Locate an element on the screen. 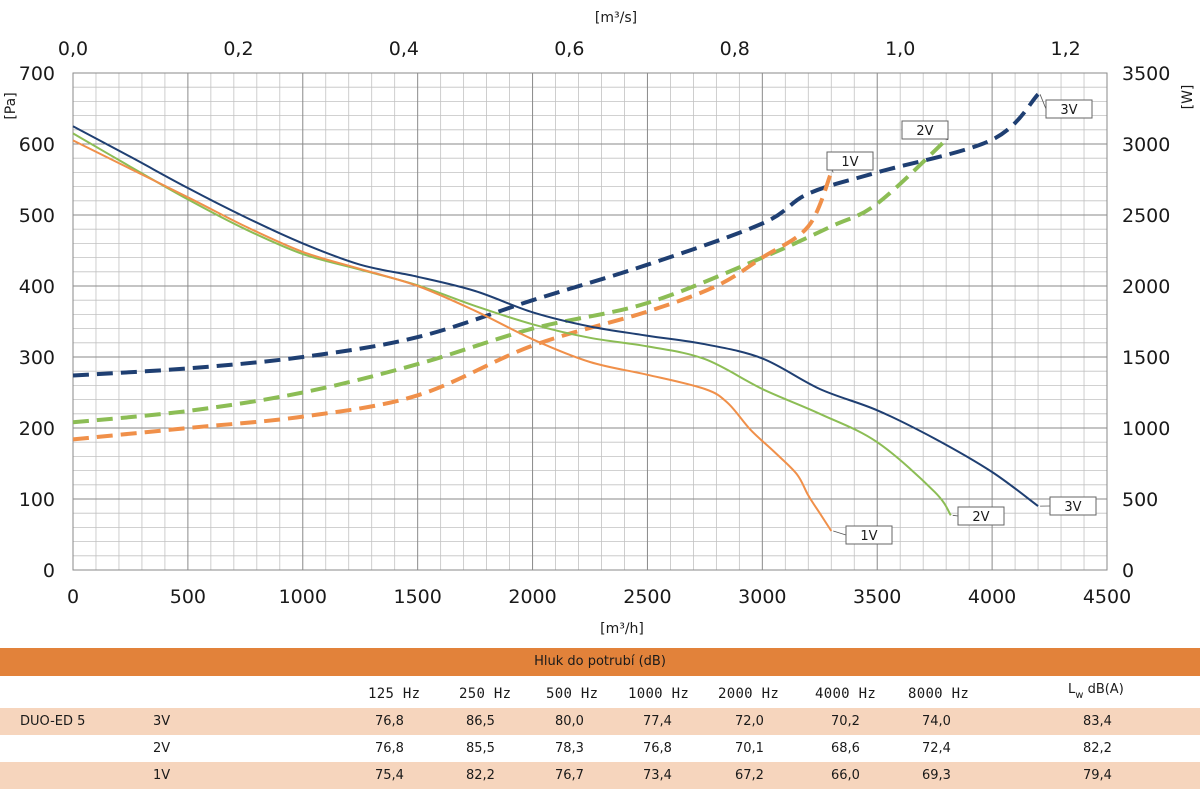 Image resolution: width=1200 pixels, height=789 pixels. noise-total: 83,4 is located at coordinates (1097, 721).